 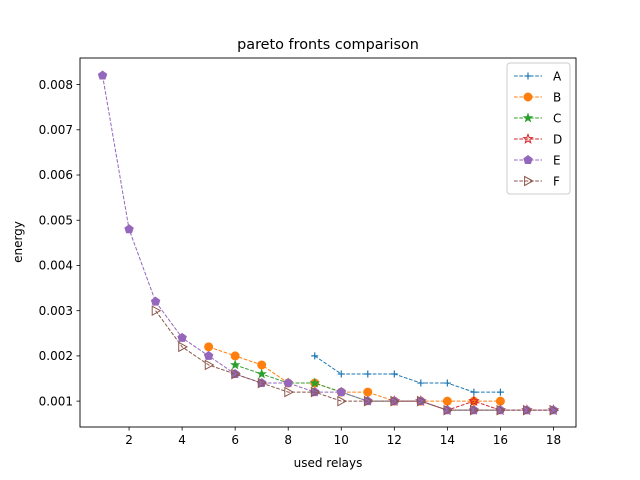 I want to click on data-point-D, so click(x=474, y=401).